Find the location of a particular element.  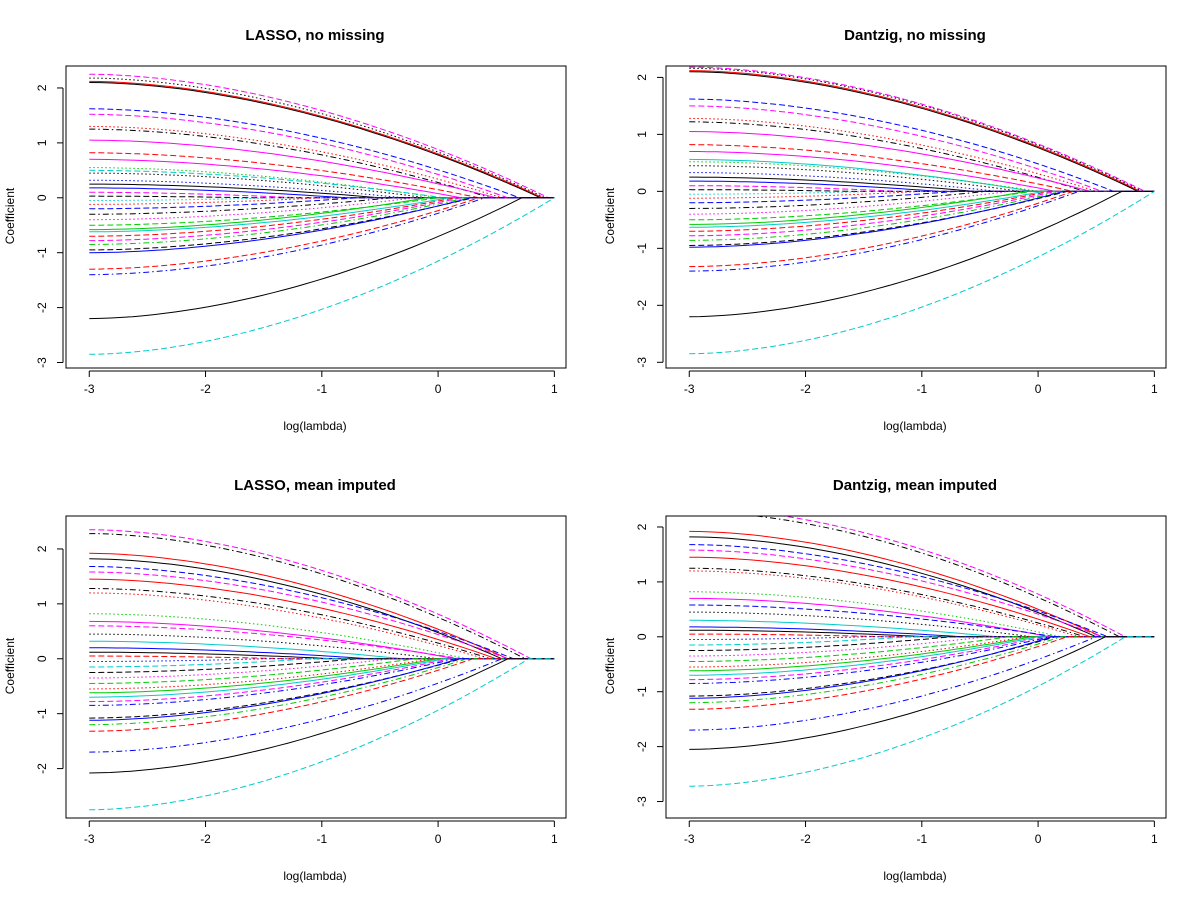

x-tick-label: -2 is located at coordinates (805, 839).